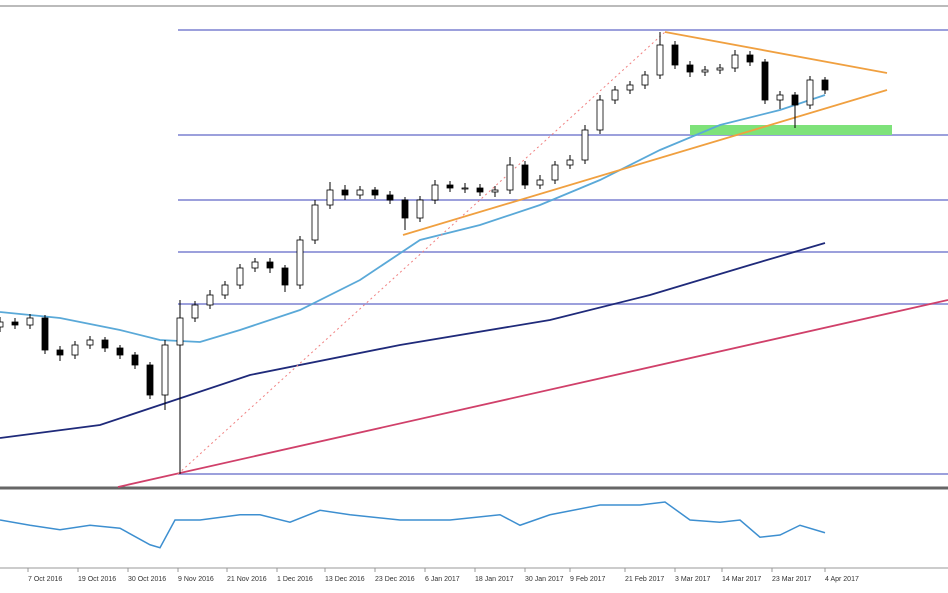 The image size is (948, 593). What do you see at coordinates (588, 579) in the screenshot?
I see `x-tick-label: 9 Feb 2017` at bounding box center [588, 579].